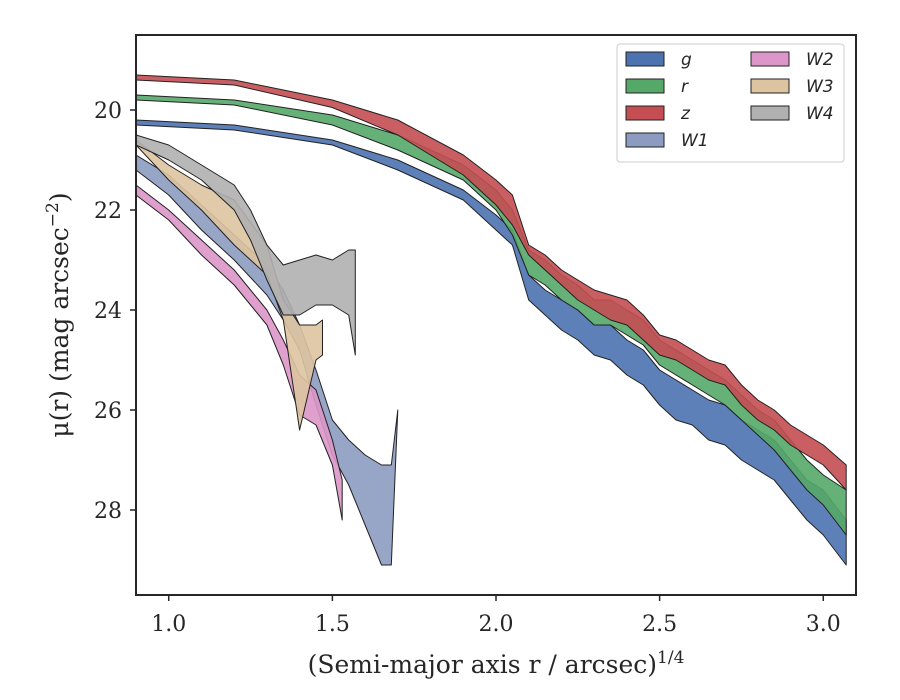 This screenshot has width=900, height=700. What do you see at coordinates (108, 111) in the screenshot?
I see `y-tick-label: 20` at bounding box center [108, 111].